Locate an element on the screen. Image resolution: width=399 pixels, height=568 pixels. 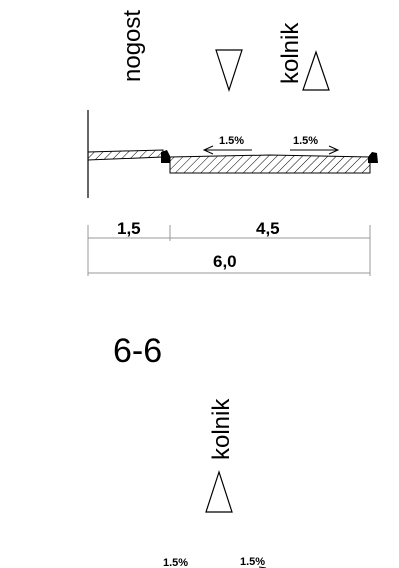
left-slope-arrowhead is located at coordinates (208, 150).